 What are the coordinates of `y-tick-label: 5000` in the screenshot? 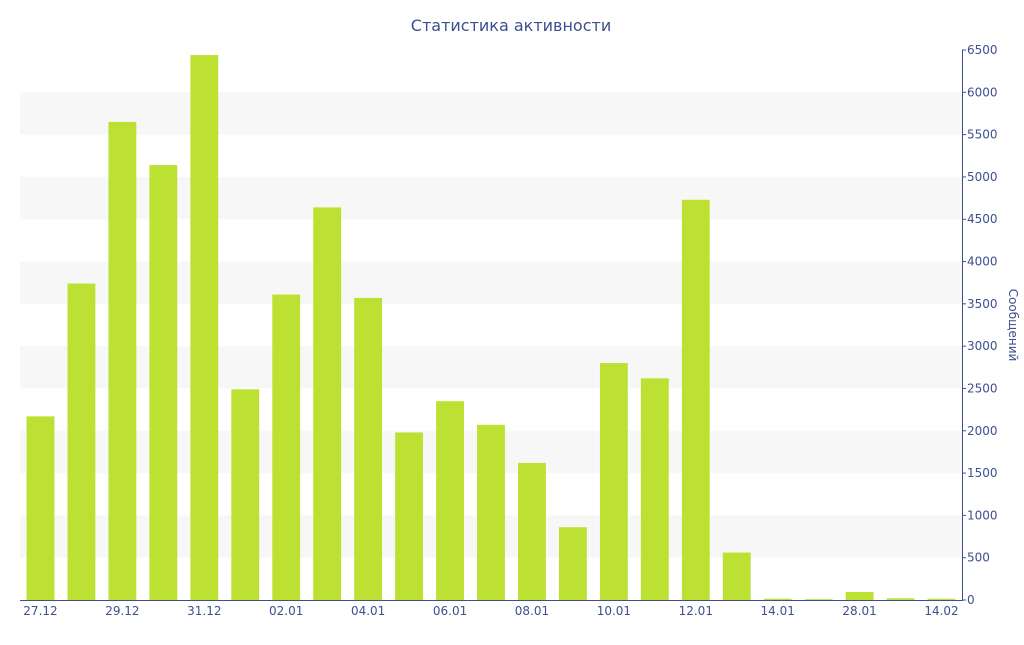 It's located at (982, 177).